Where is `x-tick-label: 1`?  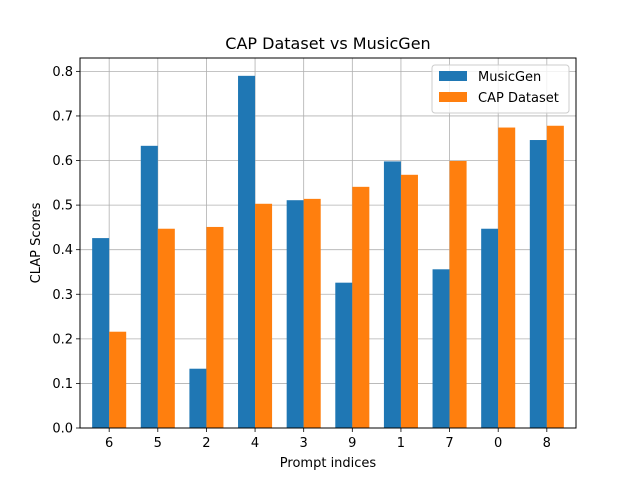 x-tick-label: 1 is located at coordinates (401, 443).